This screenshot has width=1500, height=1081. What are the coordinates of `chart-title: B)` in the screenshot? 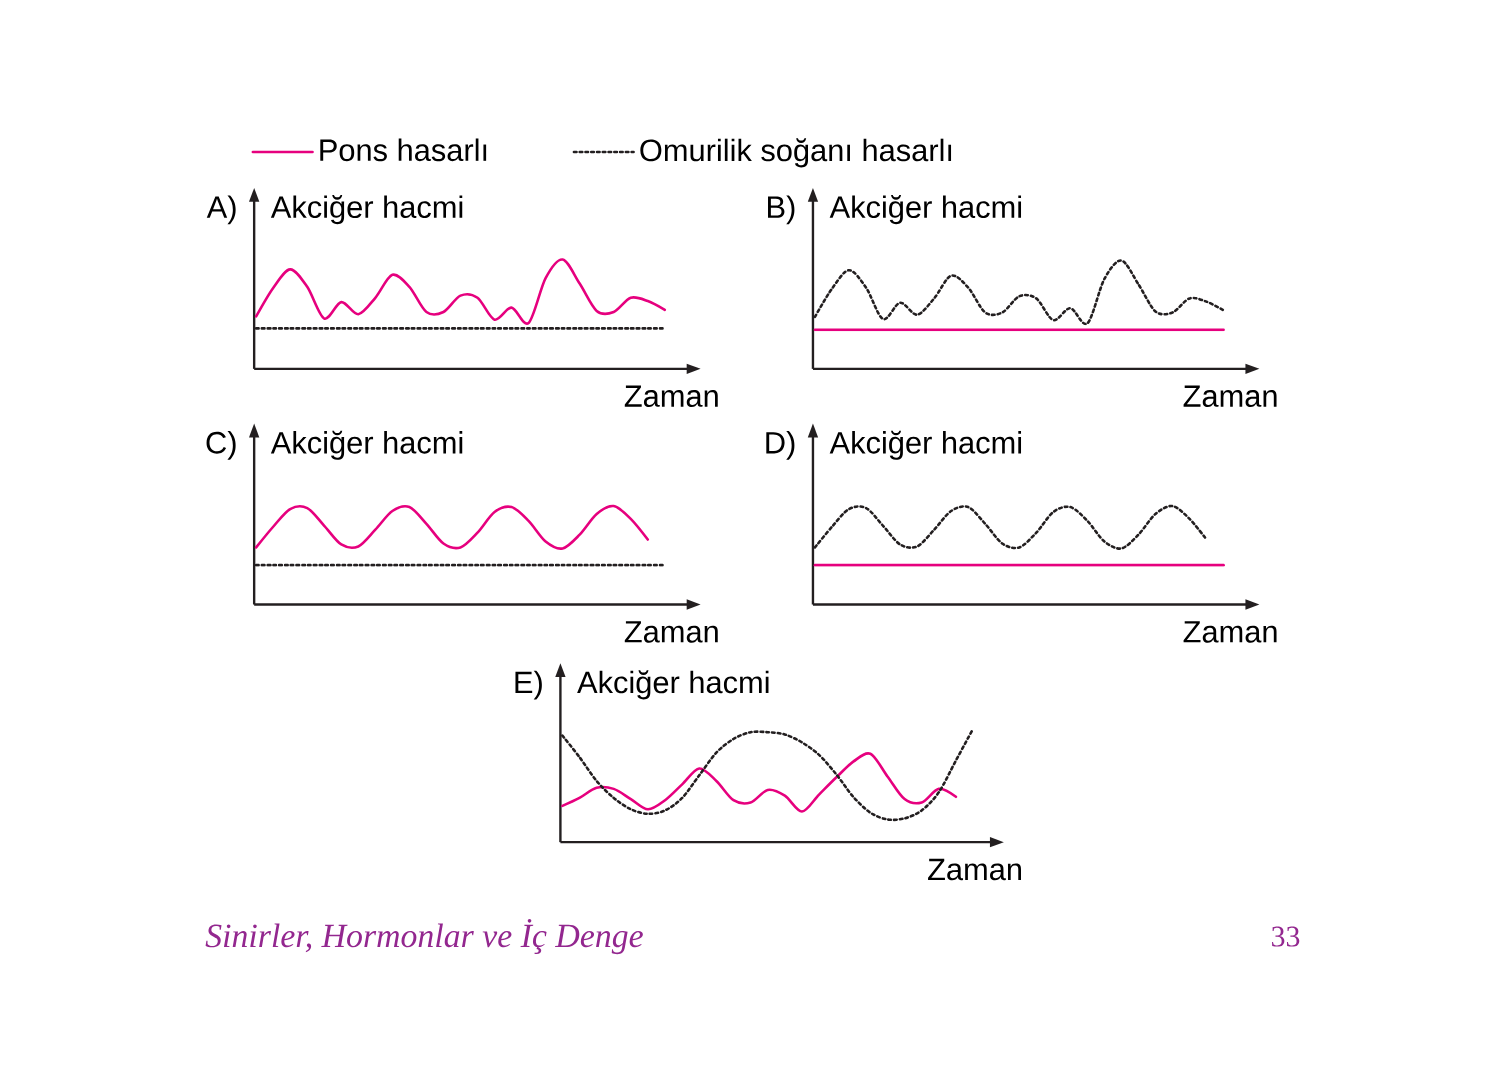 It's located at (781, 210).